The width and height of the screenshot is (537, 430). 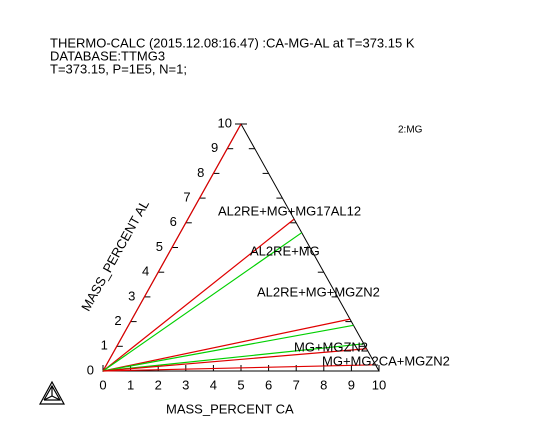 I want to click on phase-label: AL2RE+MG+MG17AL12, so click(x=289, y=210).